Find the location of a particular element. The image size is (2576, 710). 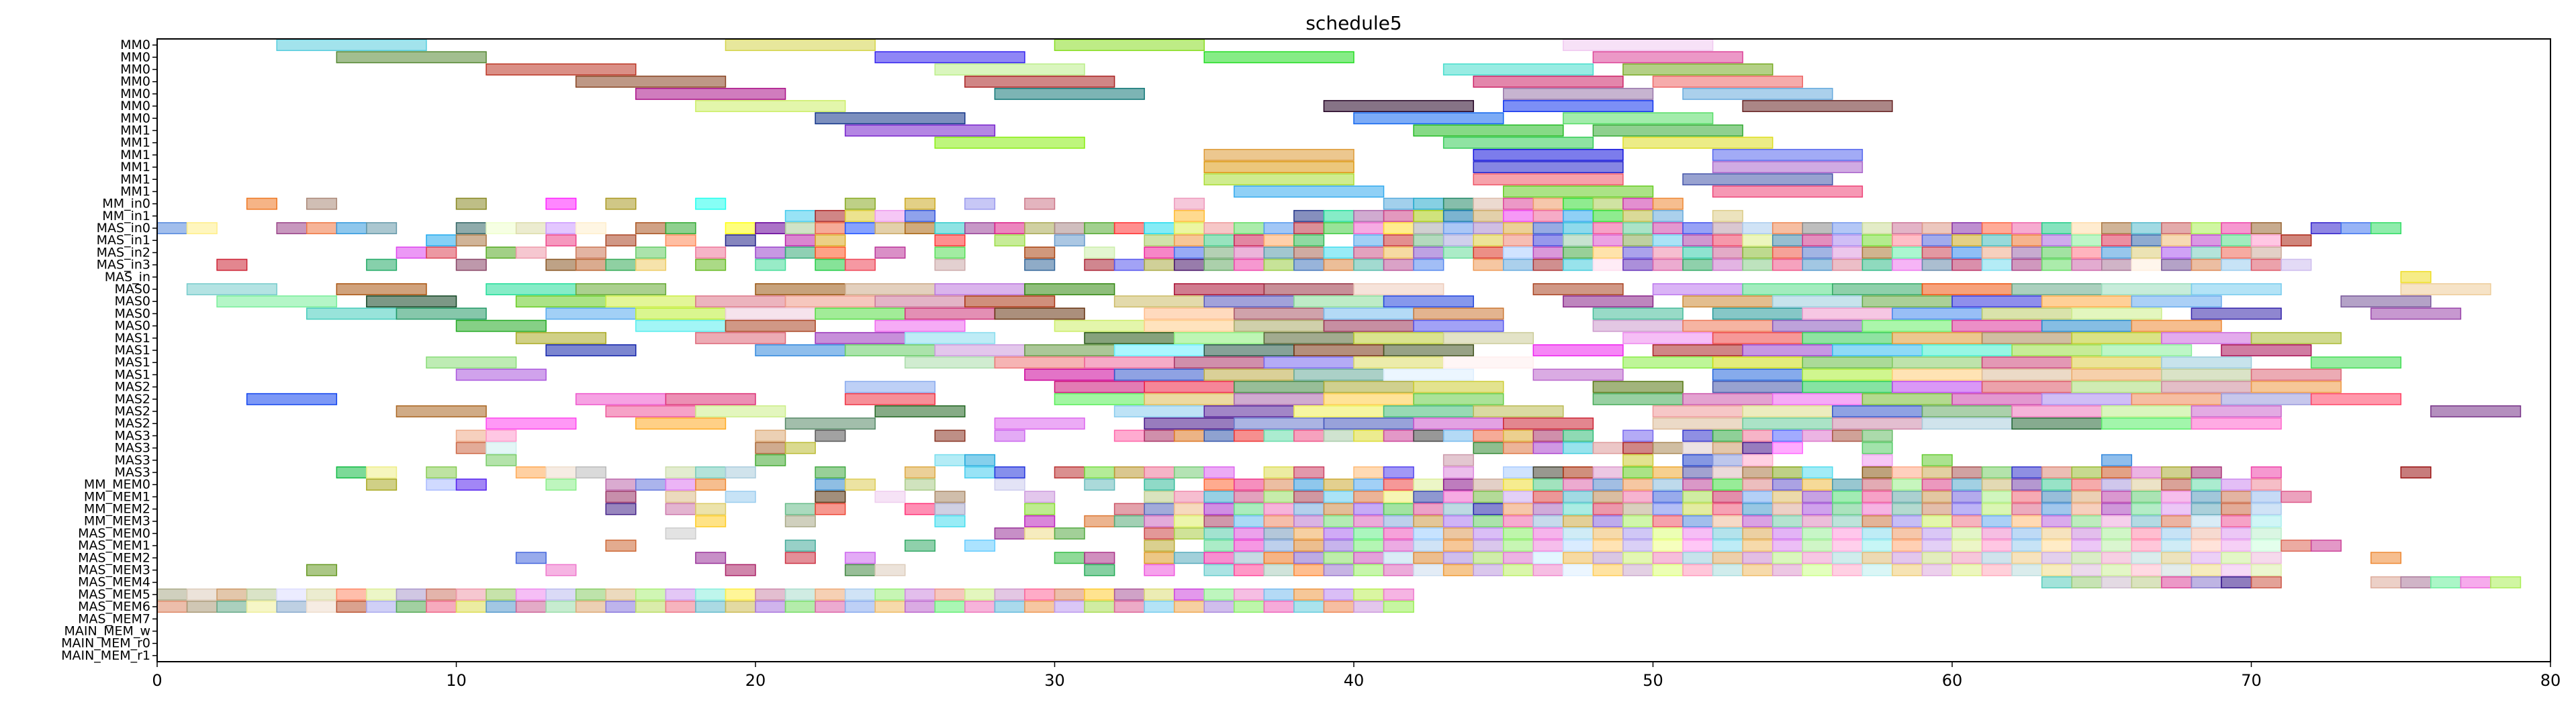

y-tick-label: MM_MEM2 is located at coordinates (117, 509).